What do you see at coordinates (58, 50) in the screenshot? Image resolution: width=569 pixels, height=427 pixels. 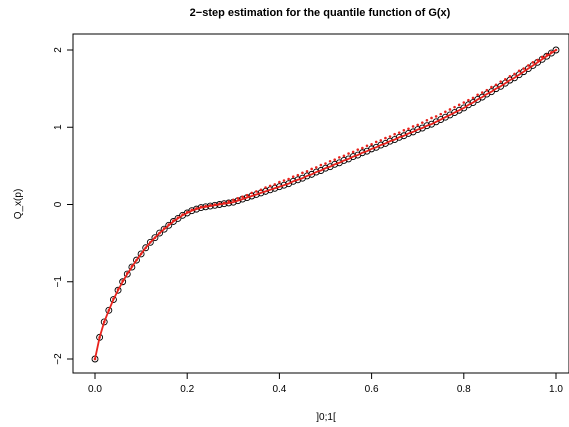 I see `y-tick-label: 2` at bounding box center [58, 50].